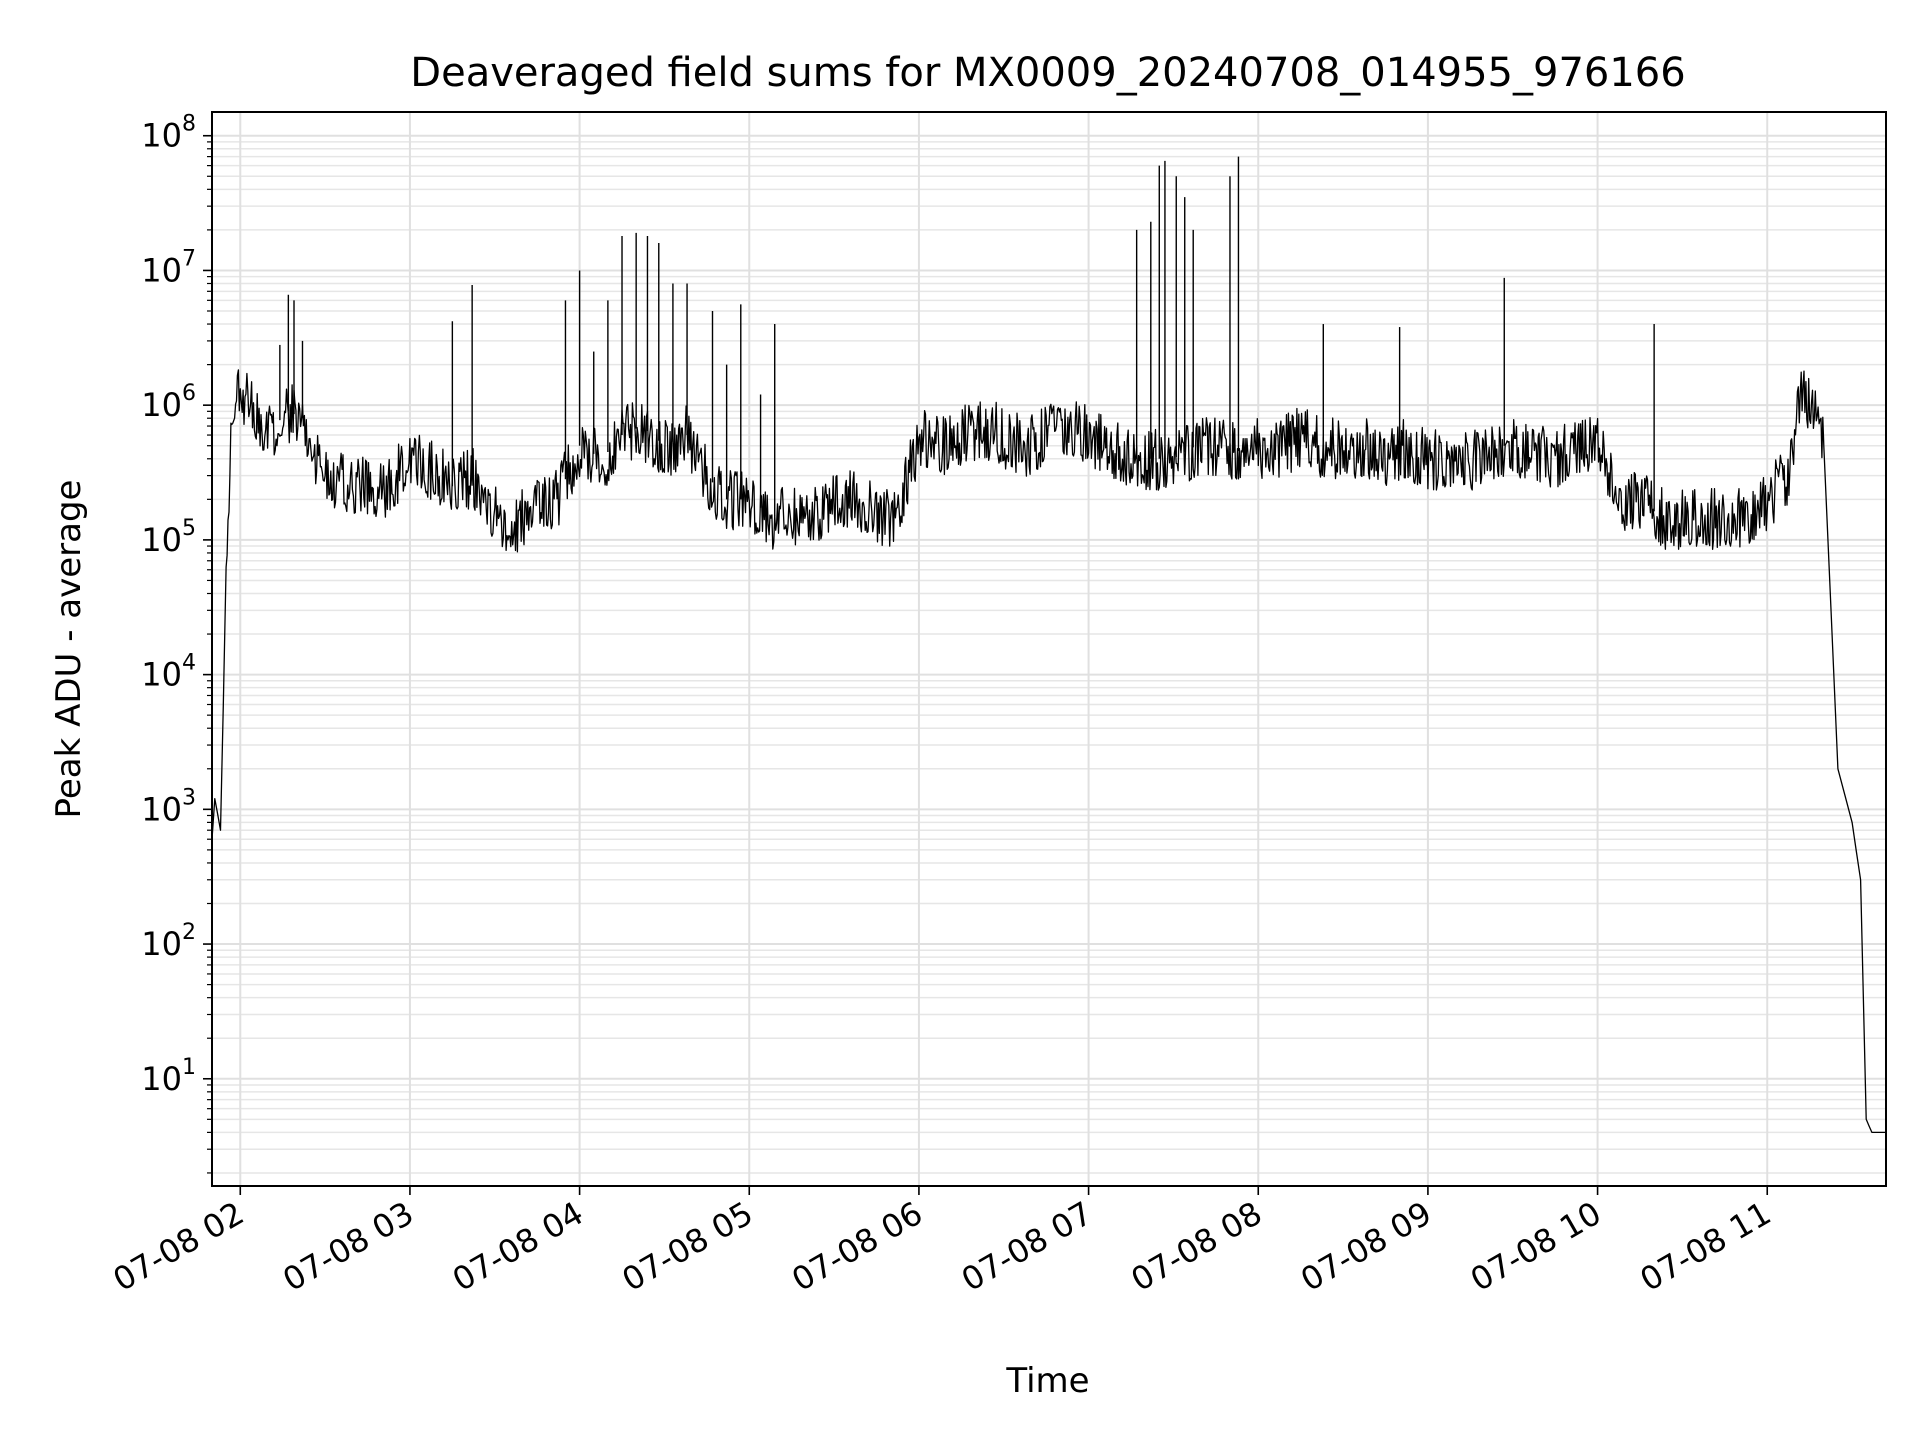 This screenshot has height=1440, width=1920. I want to click on y-tick-label: 10¹, so click(168, 1076).